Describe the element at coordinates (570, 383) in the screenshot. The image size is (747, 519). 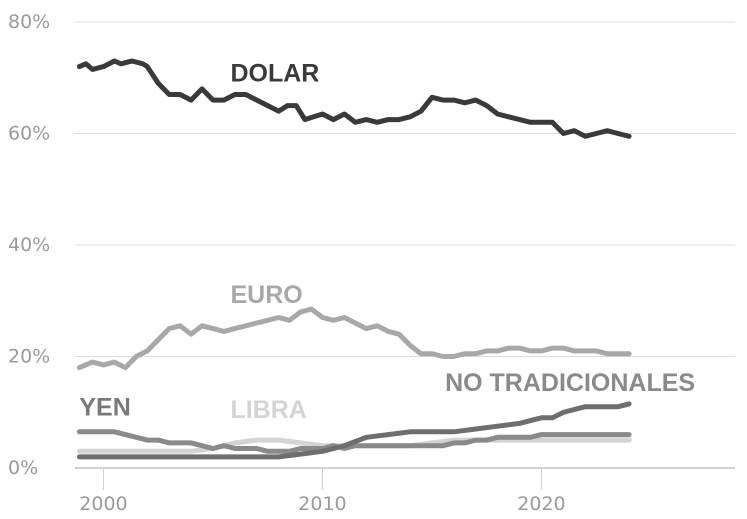
I see `series-label-no-tradicionales: NO TRADICIONALES` at that location.